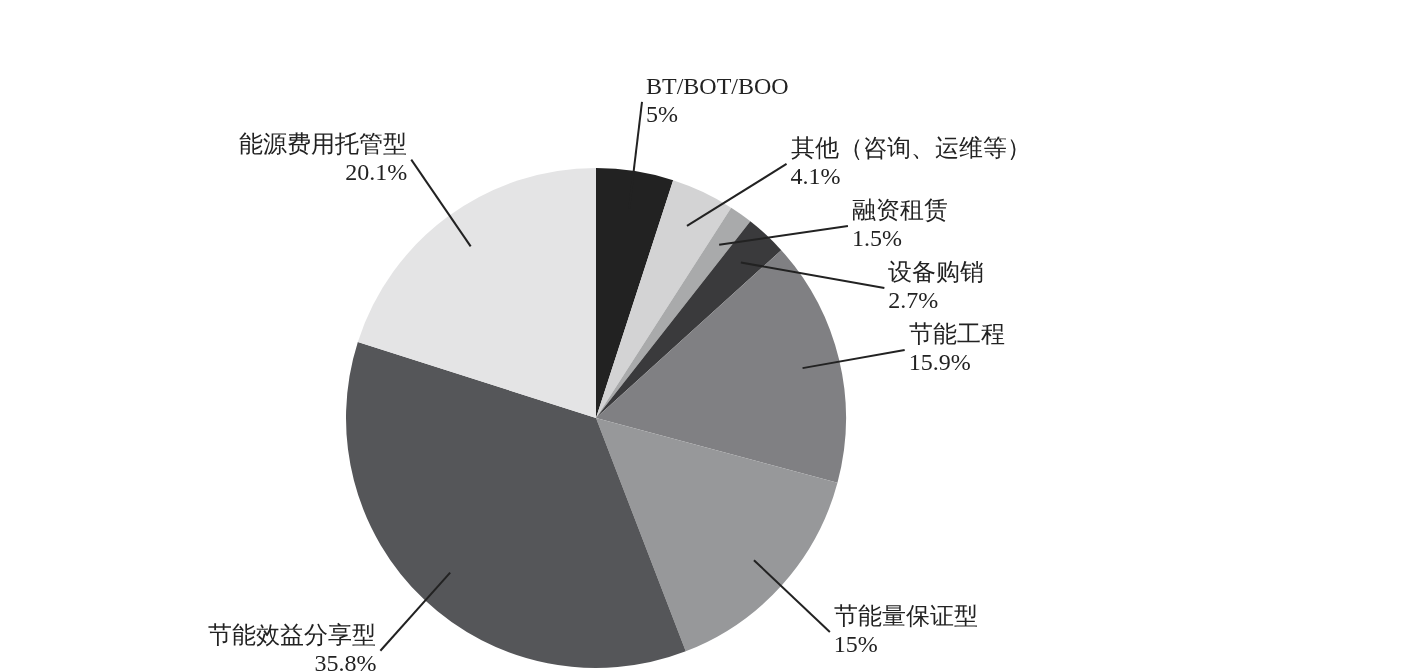  What do you see at coordinates (717, 86) in the screenshot?
I see `slice-label: BT/BOT/BOO` at bounding box center [717, 86].